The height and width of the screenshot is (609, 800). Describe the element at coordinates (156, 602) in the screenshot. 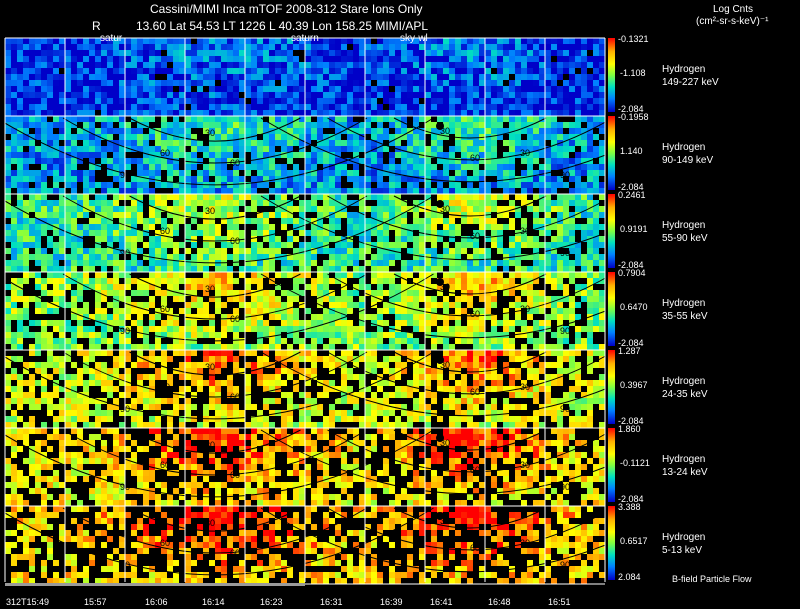

I see `time-tick-label: 16:06` at that location.